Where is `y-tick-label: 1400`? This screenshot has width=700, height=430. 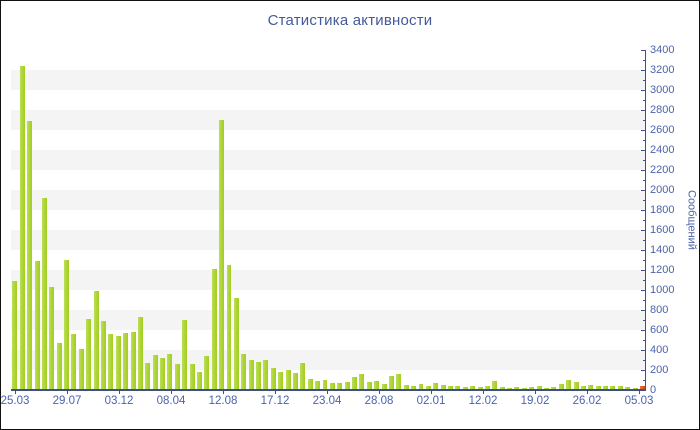 y-tick-label: 1400 is located at coordinates (662, 250).